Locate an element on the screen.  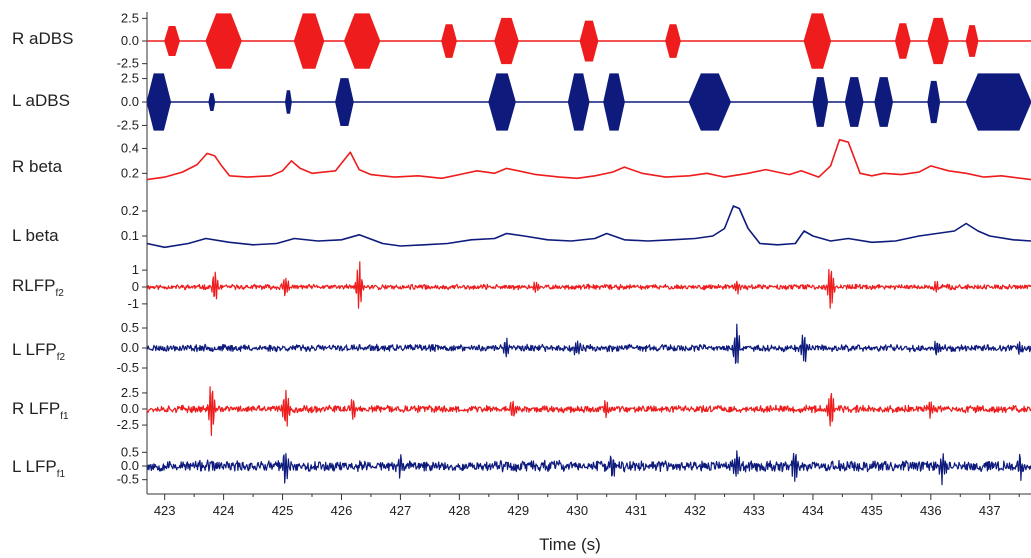
panel-rlfp-f1: R LFPf1 2.50.0-2.5 is located at coordinates (521, 410).